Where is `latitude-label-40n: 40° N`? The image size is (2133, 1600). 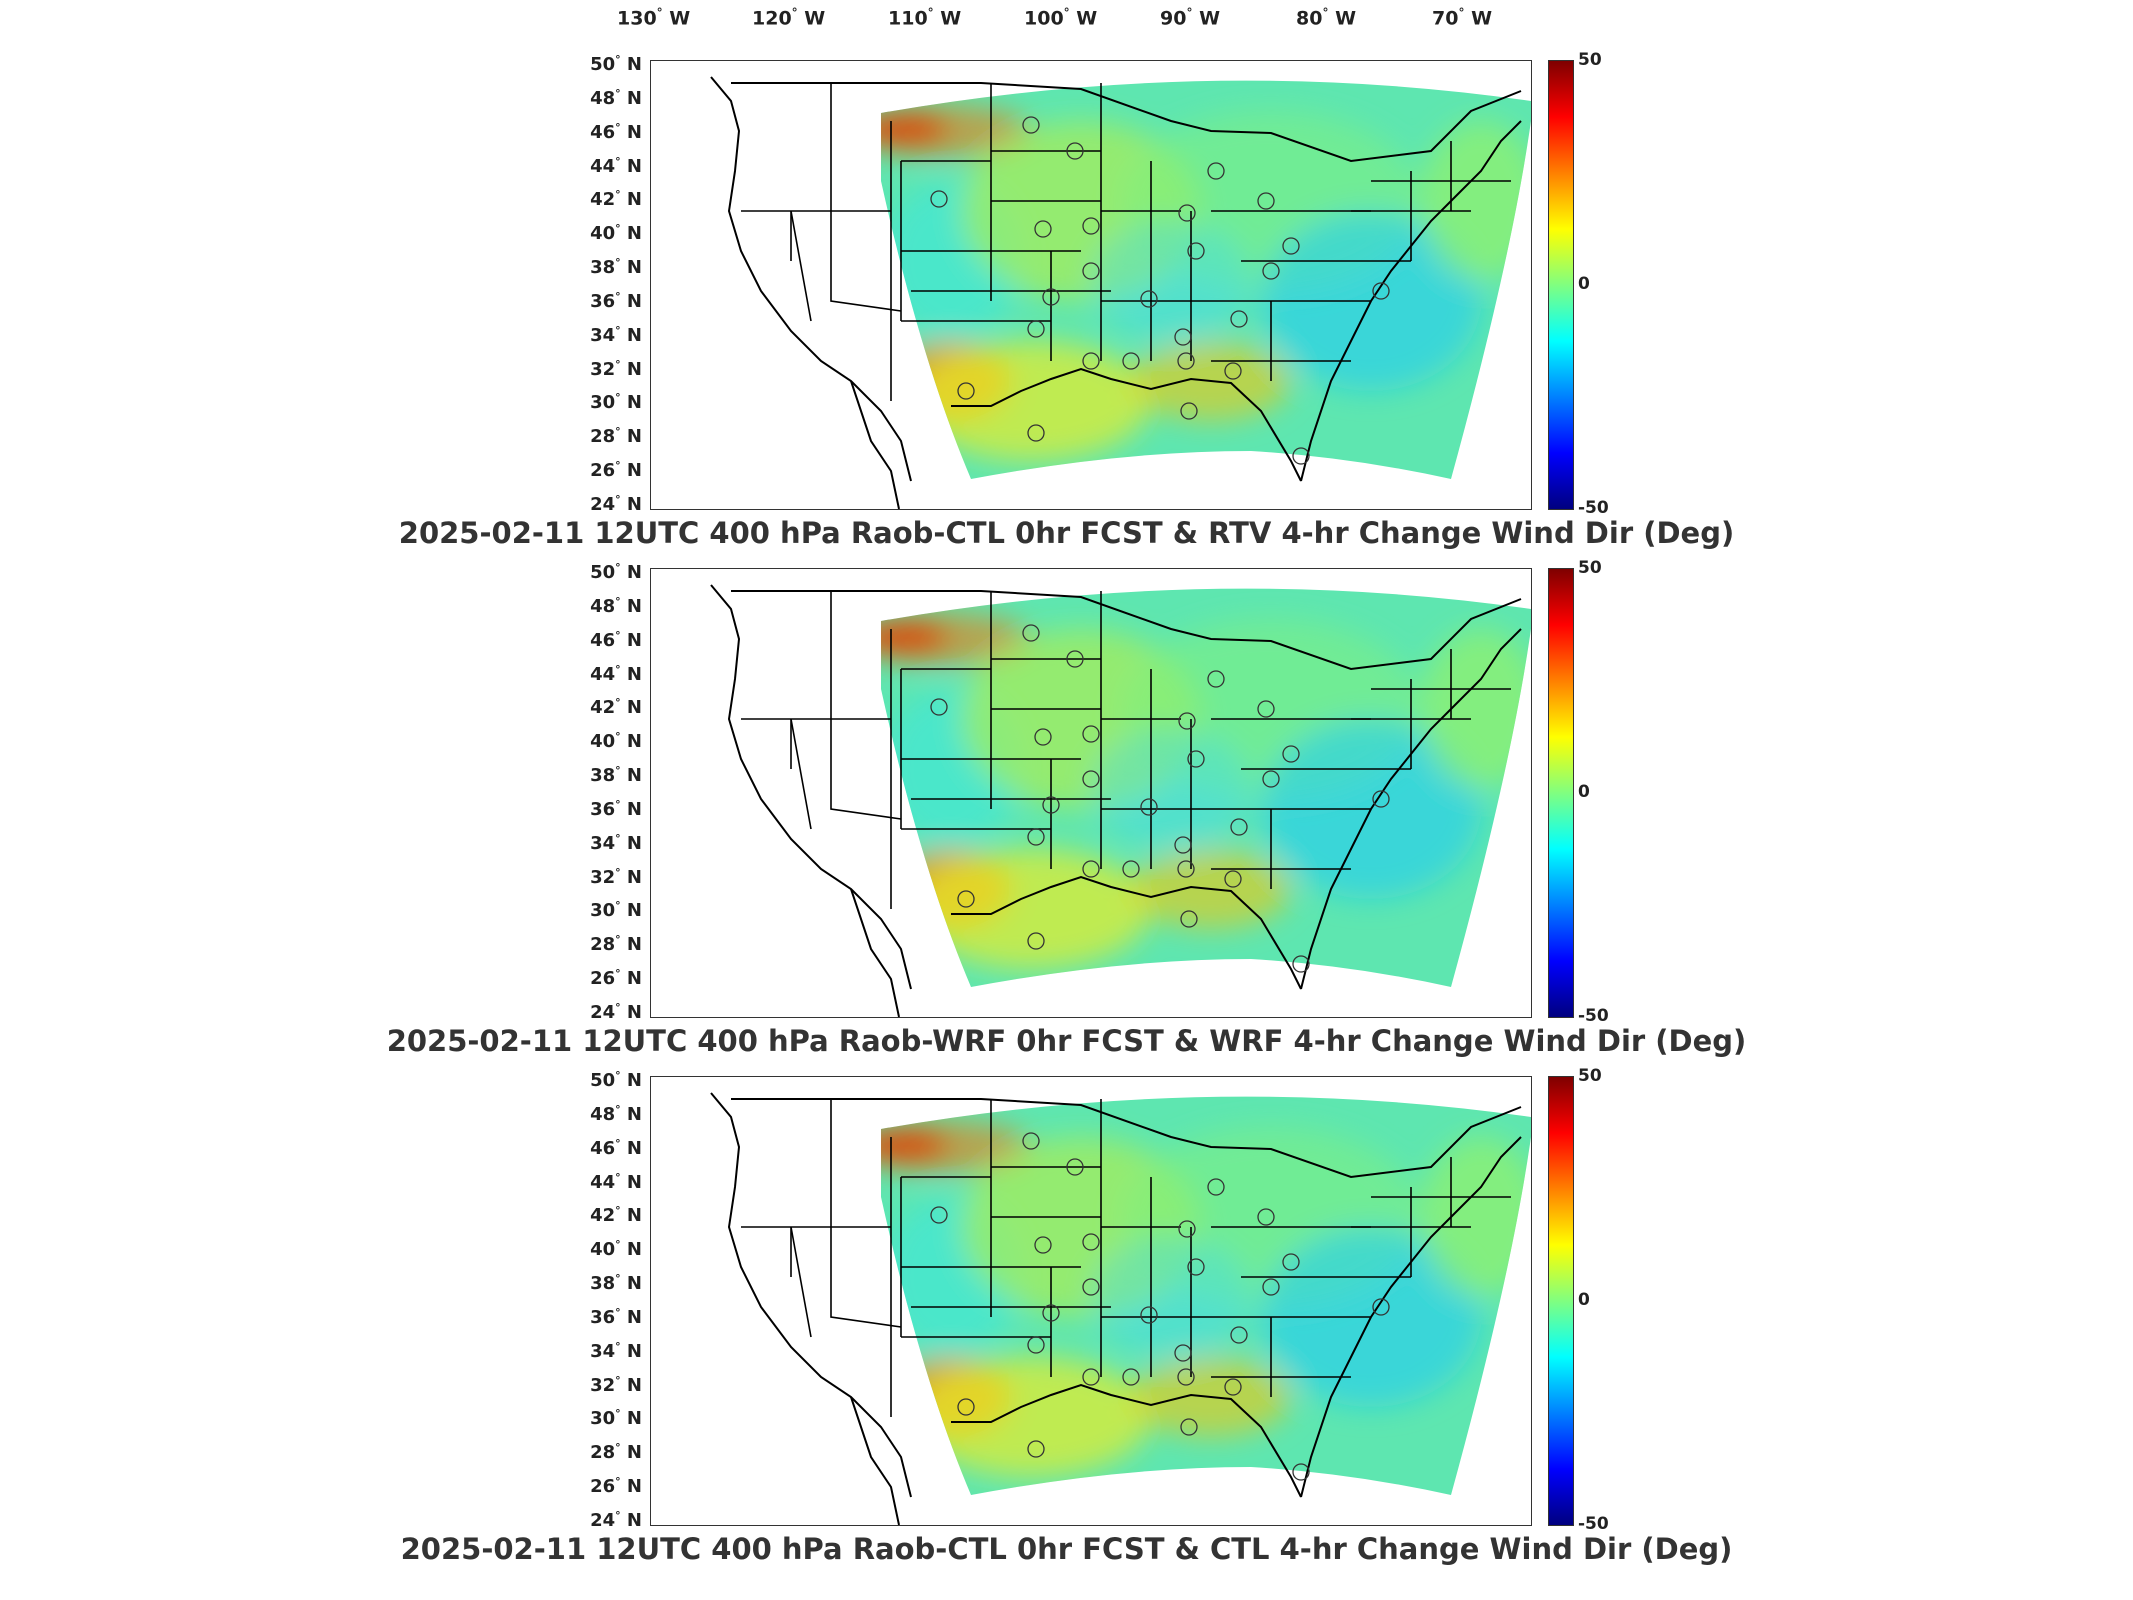 latitude-label-40n: 40° N is located at coordinates (616, 233).